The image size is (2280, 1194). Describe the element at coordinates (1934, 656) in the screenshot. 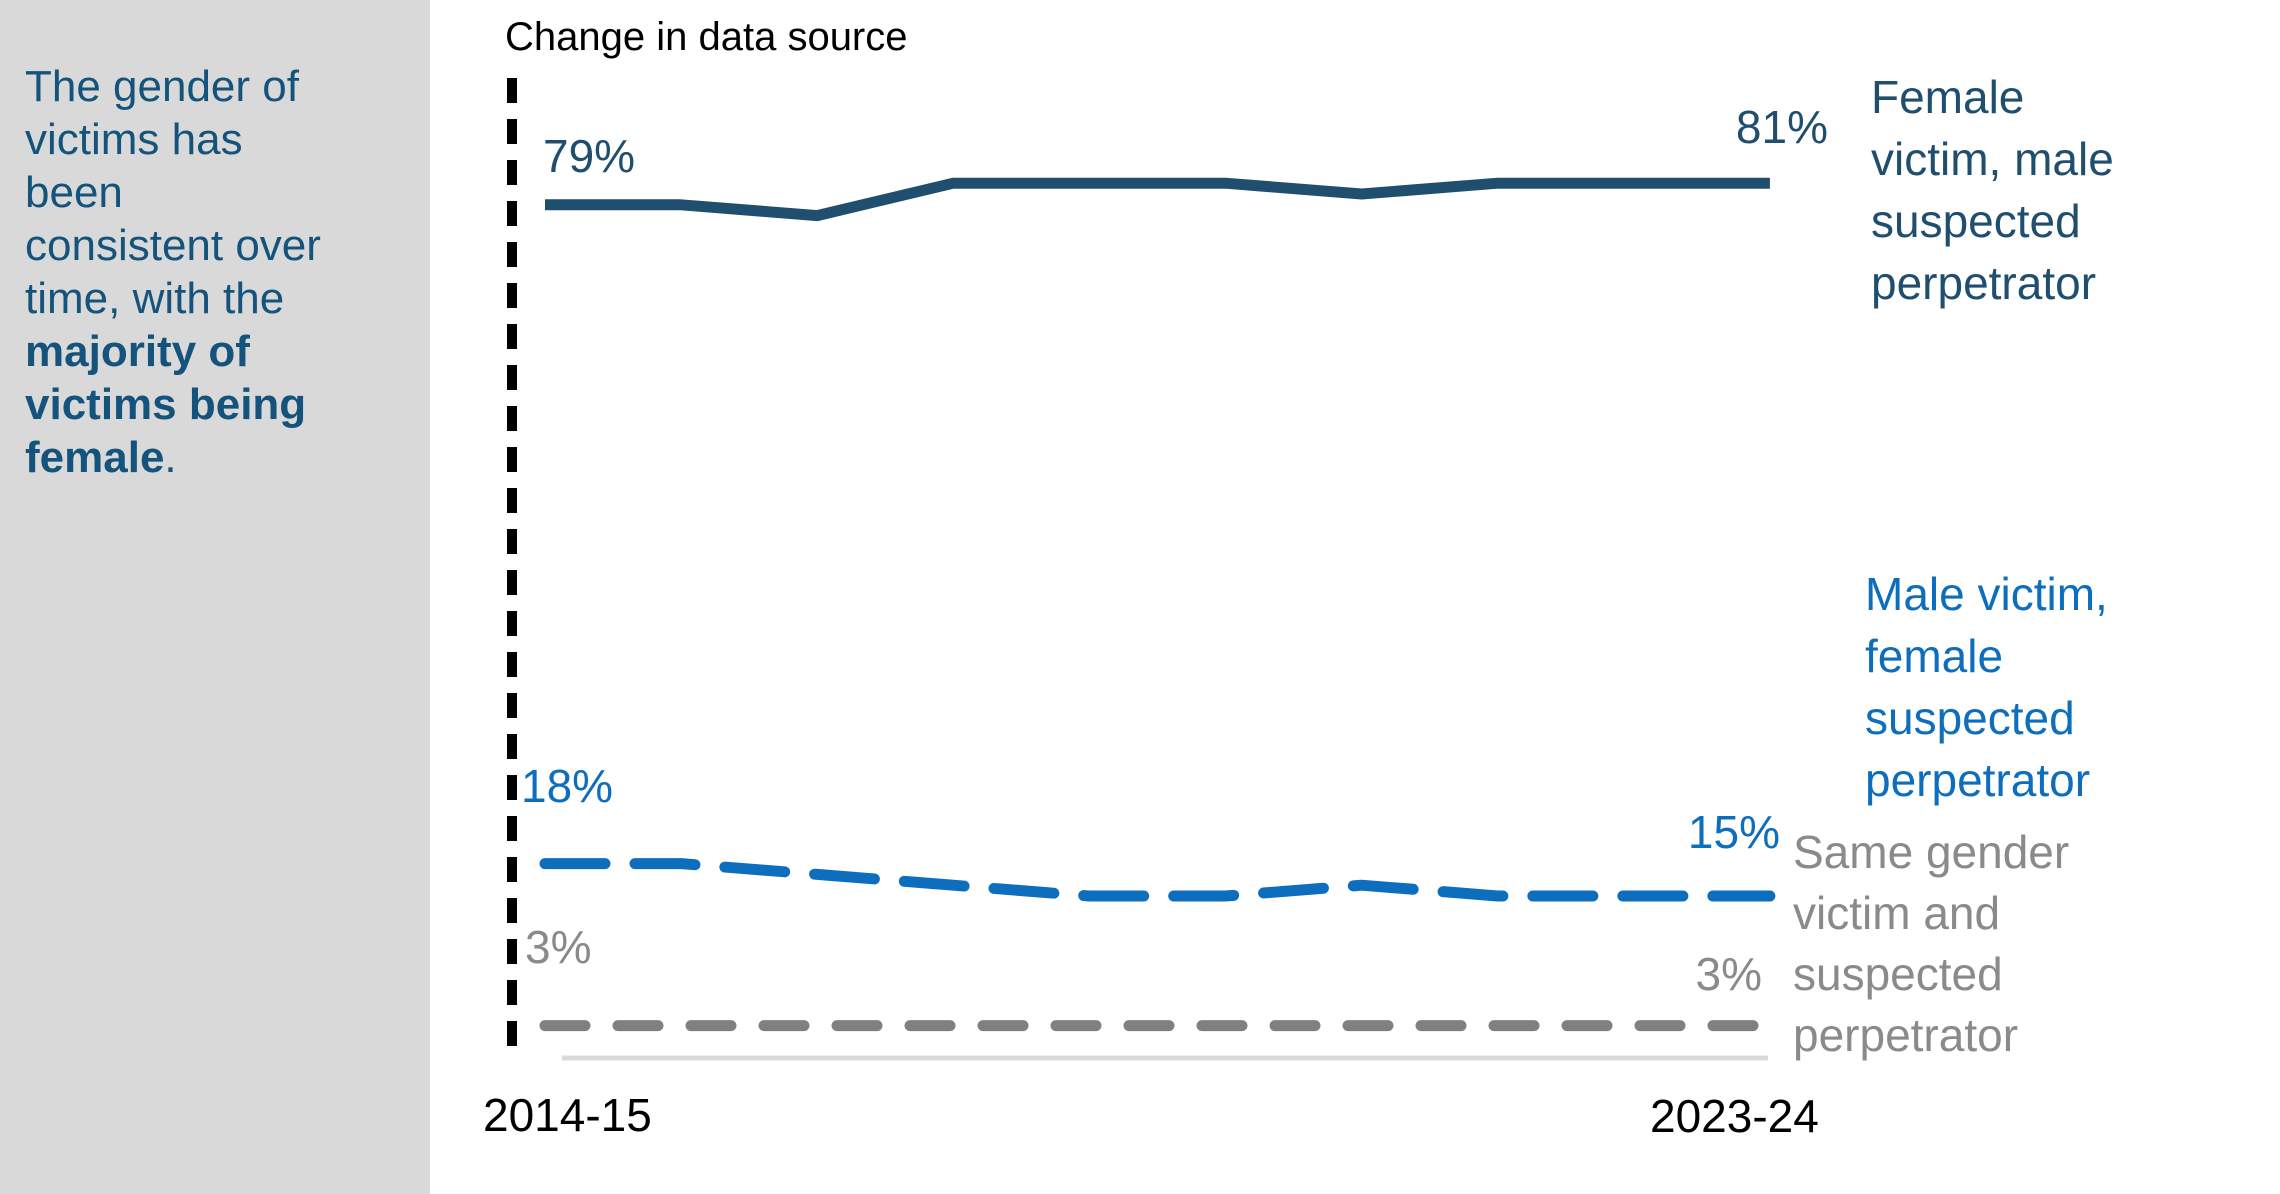

I see `legend-line: female` at that location.